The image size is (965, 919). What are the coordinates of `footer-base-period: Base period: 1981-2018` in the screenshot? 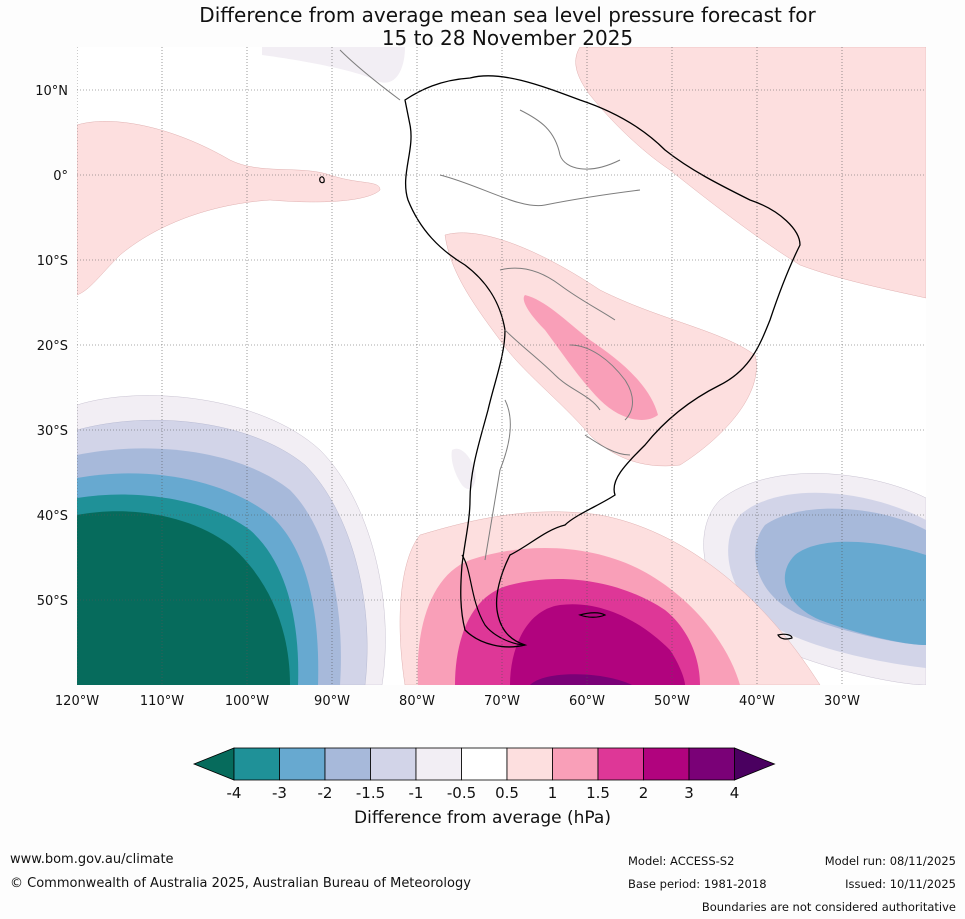 It's located at (697, 884).